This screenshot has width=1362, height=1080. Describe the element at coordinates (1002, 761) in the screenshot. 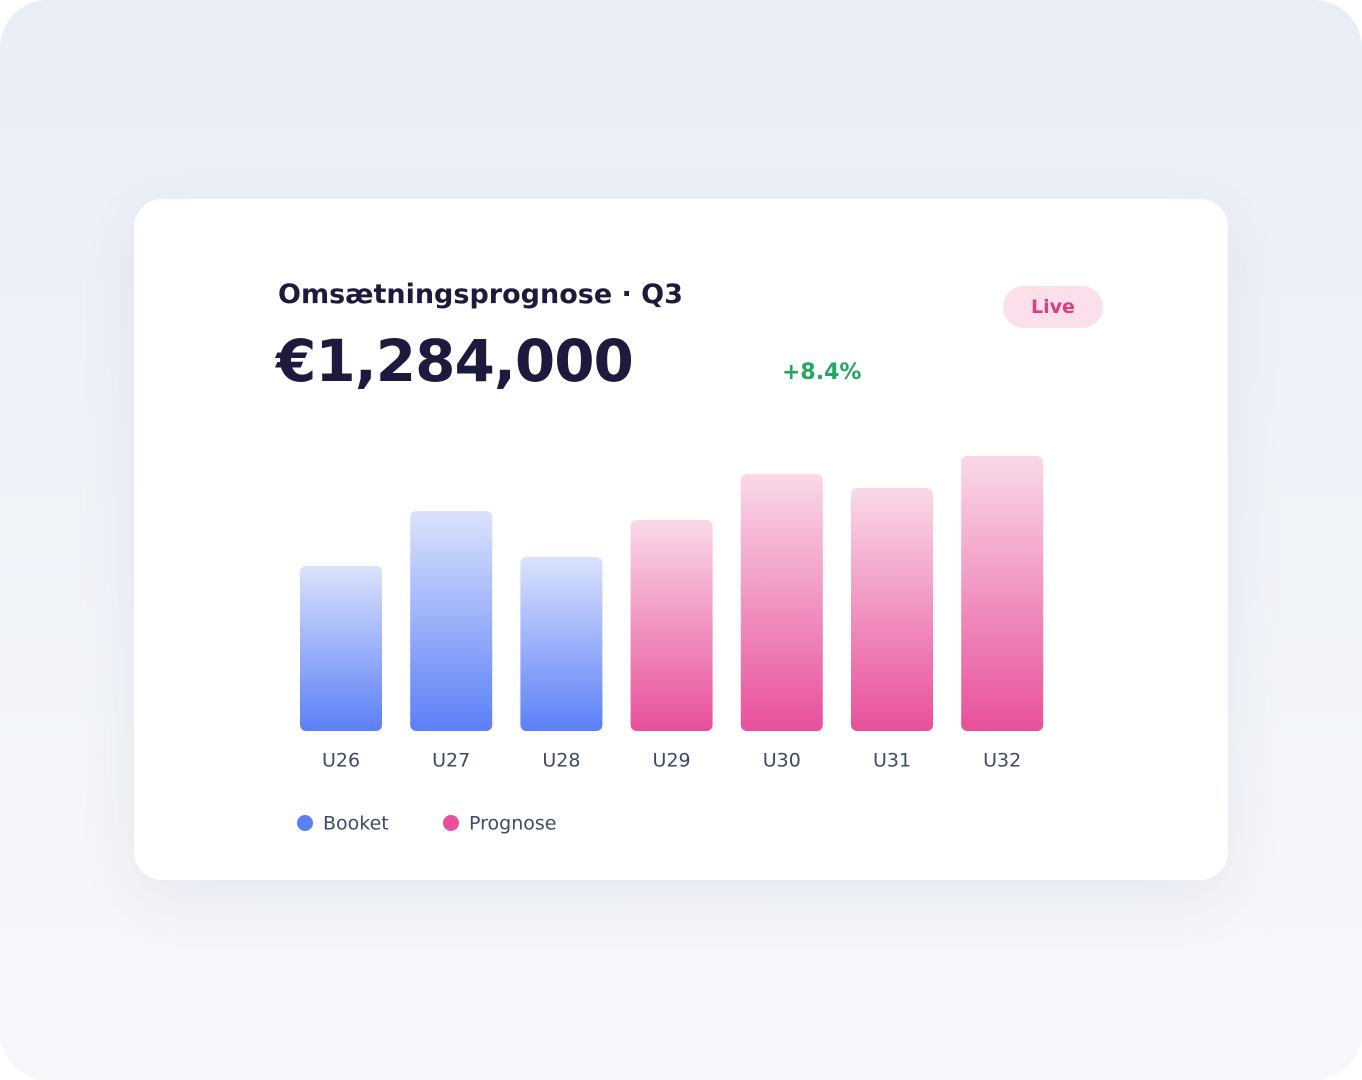

I see `x-tick-label: U32` at that location.